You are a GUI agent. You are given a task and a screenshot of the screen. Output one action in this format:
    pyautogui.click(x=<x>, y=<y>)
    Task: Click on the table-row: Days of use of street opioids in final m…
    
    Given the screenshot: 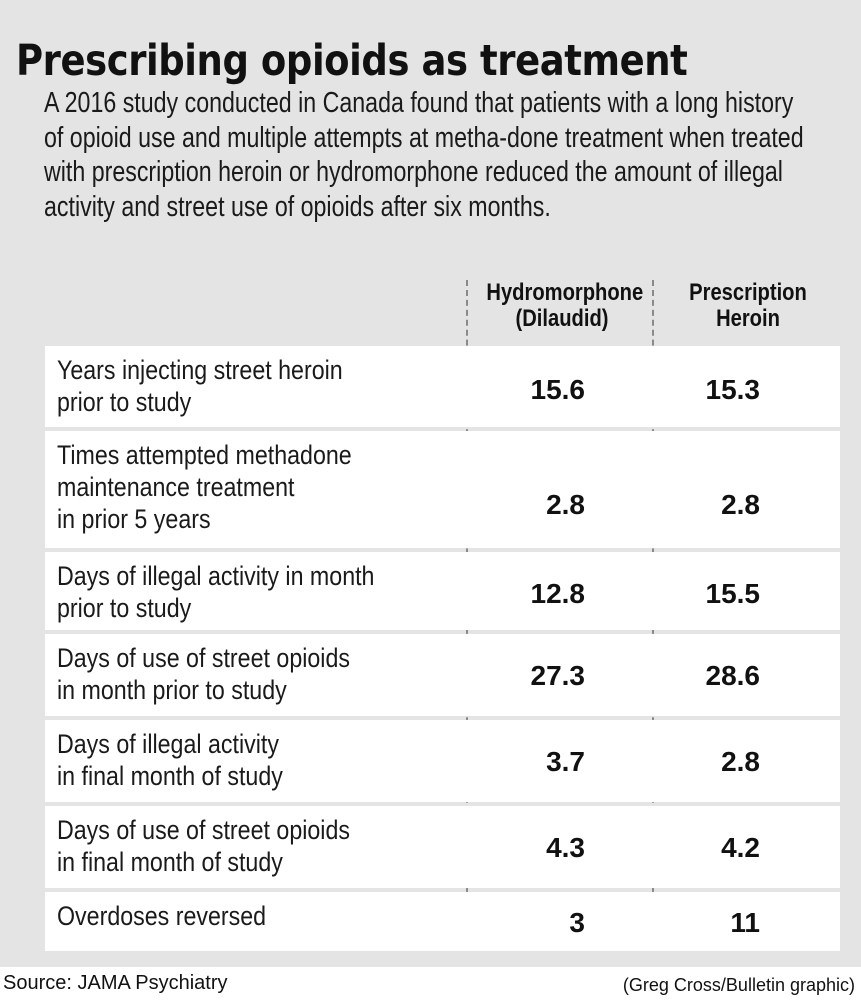 What is the action you would take?
    pyautogui.click(x=442, y=847)
    